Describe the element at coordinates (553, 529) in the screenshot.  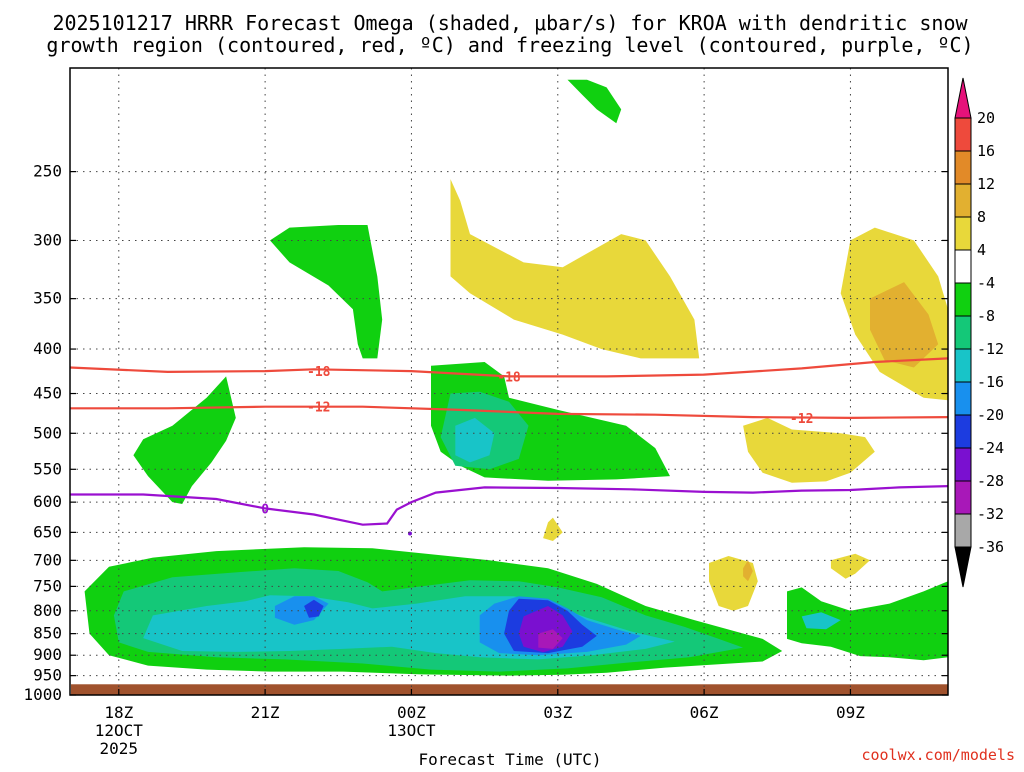
I see `omega-area-yellow-small-03z` at that location.